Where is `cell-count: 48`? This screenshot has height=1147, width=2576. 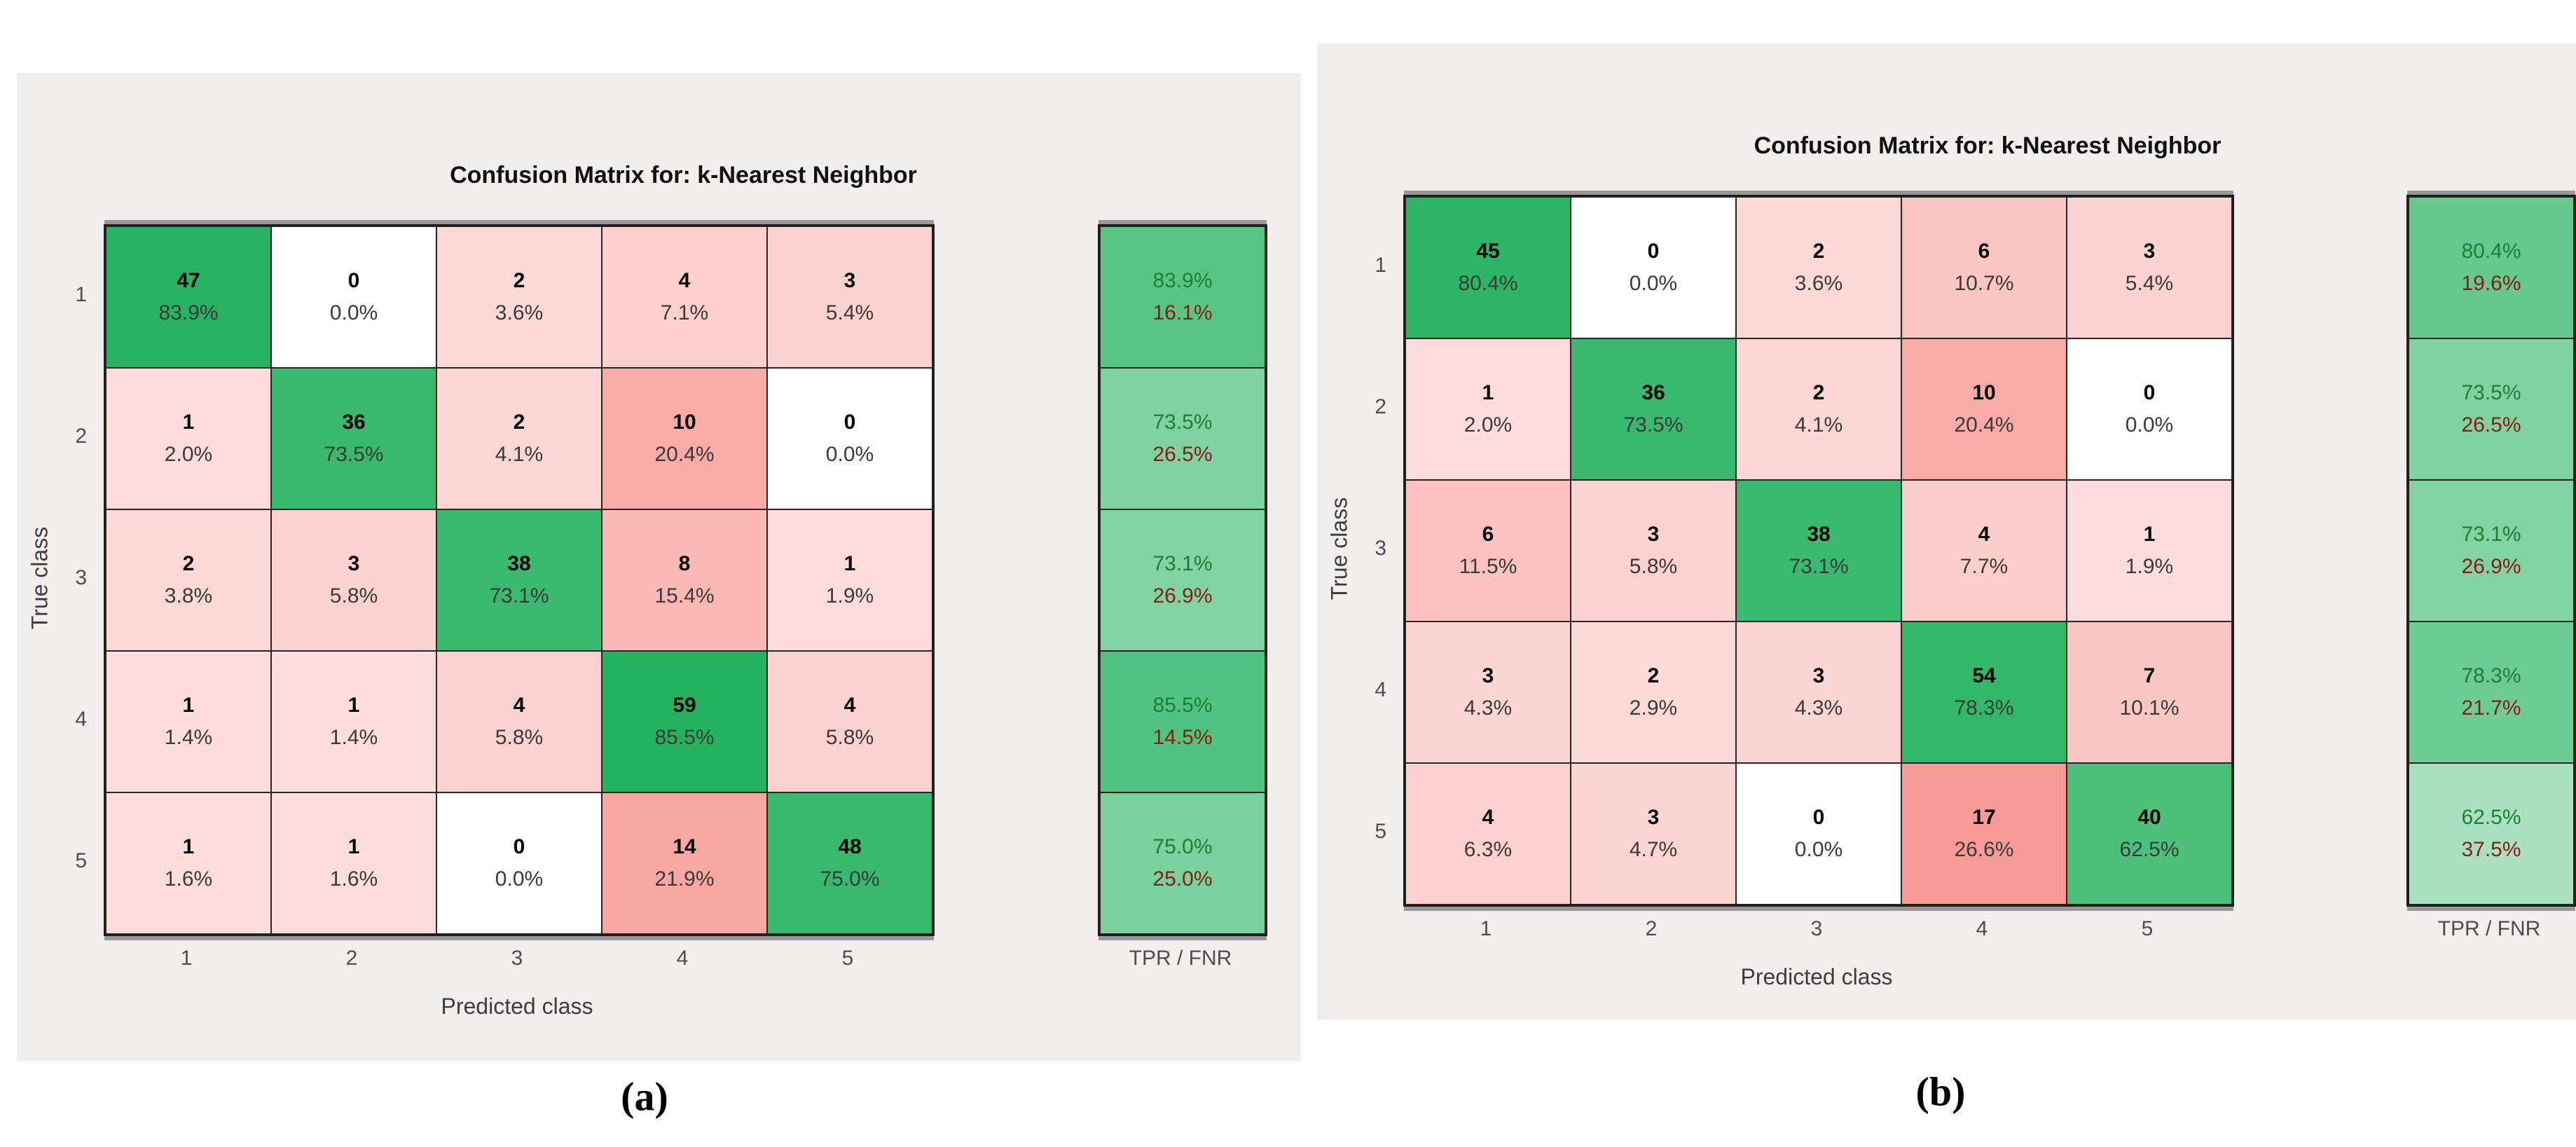 cell-count: 48 is located at coordinates (850, 846).